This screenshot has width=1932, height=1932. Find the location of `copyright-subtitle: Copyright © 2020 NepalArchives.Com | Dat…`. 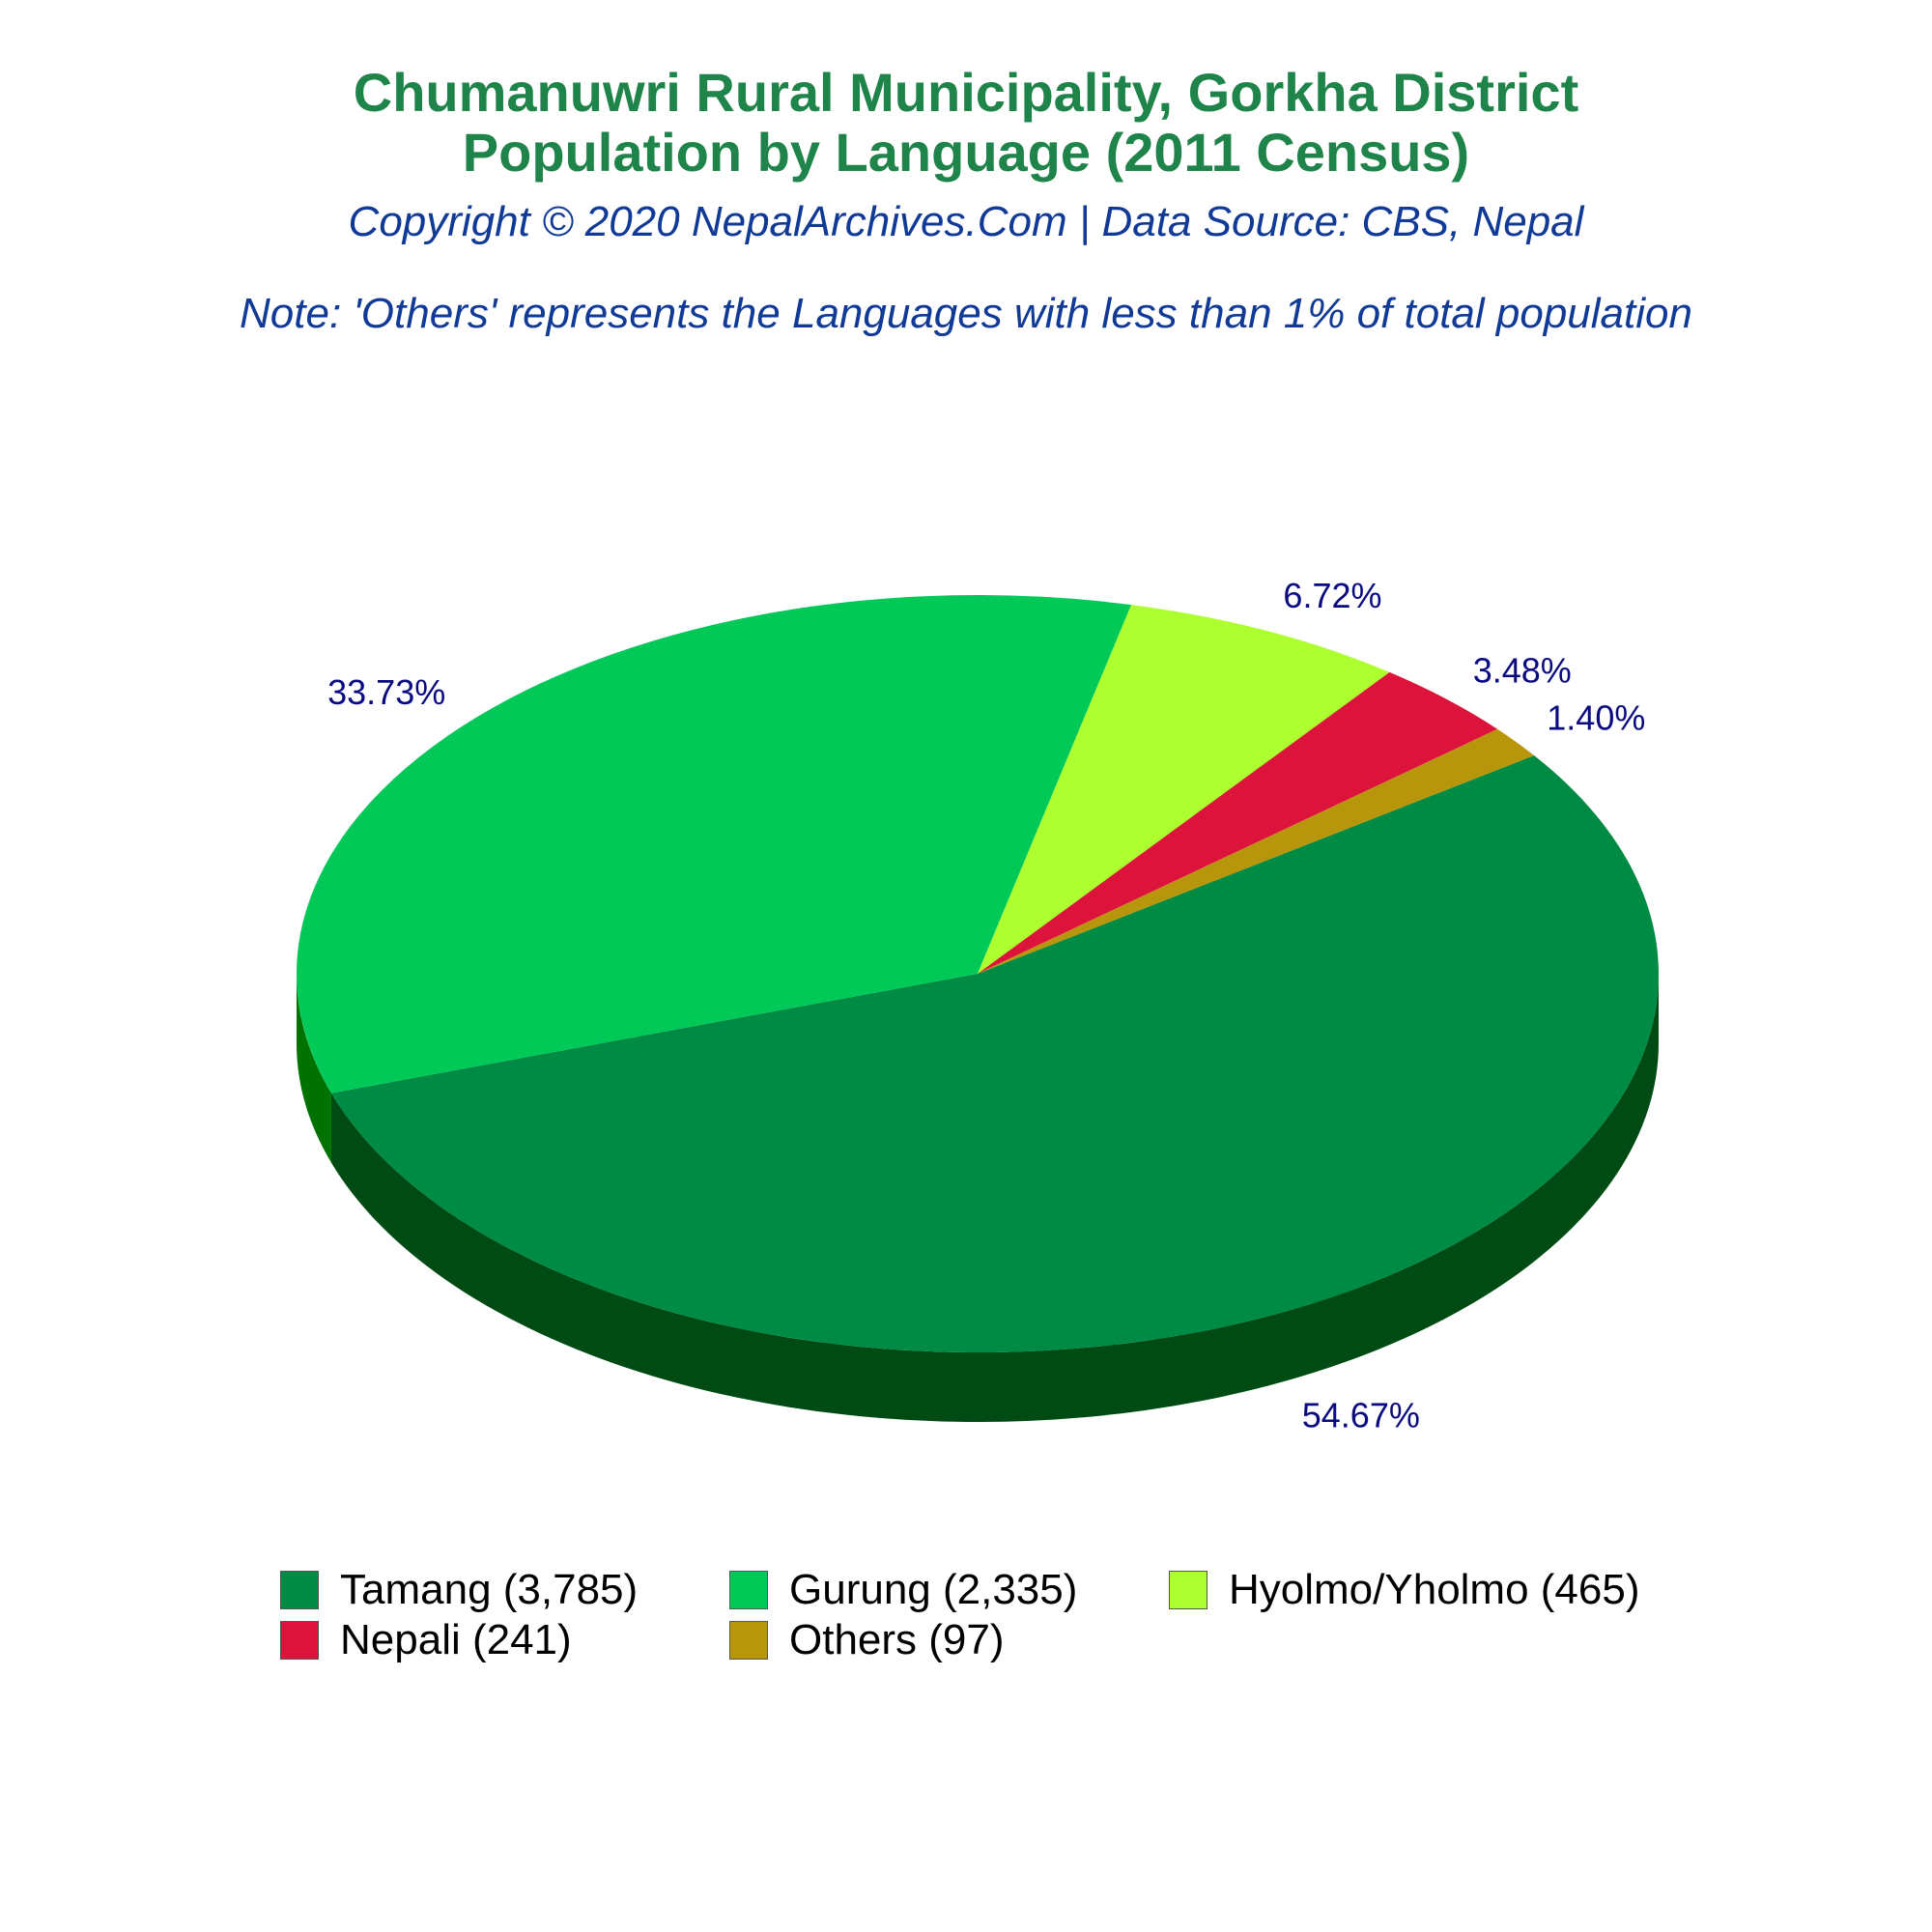

copyright-subtitle: Copyright © 2020 NepalArchives.Com | Dat… is located at coordinates (966, 221).